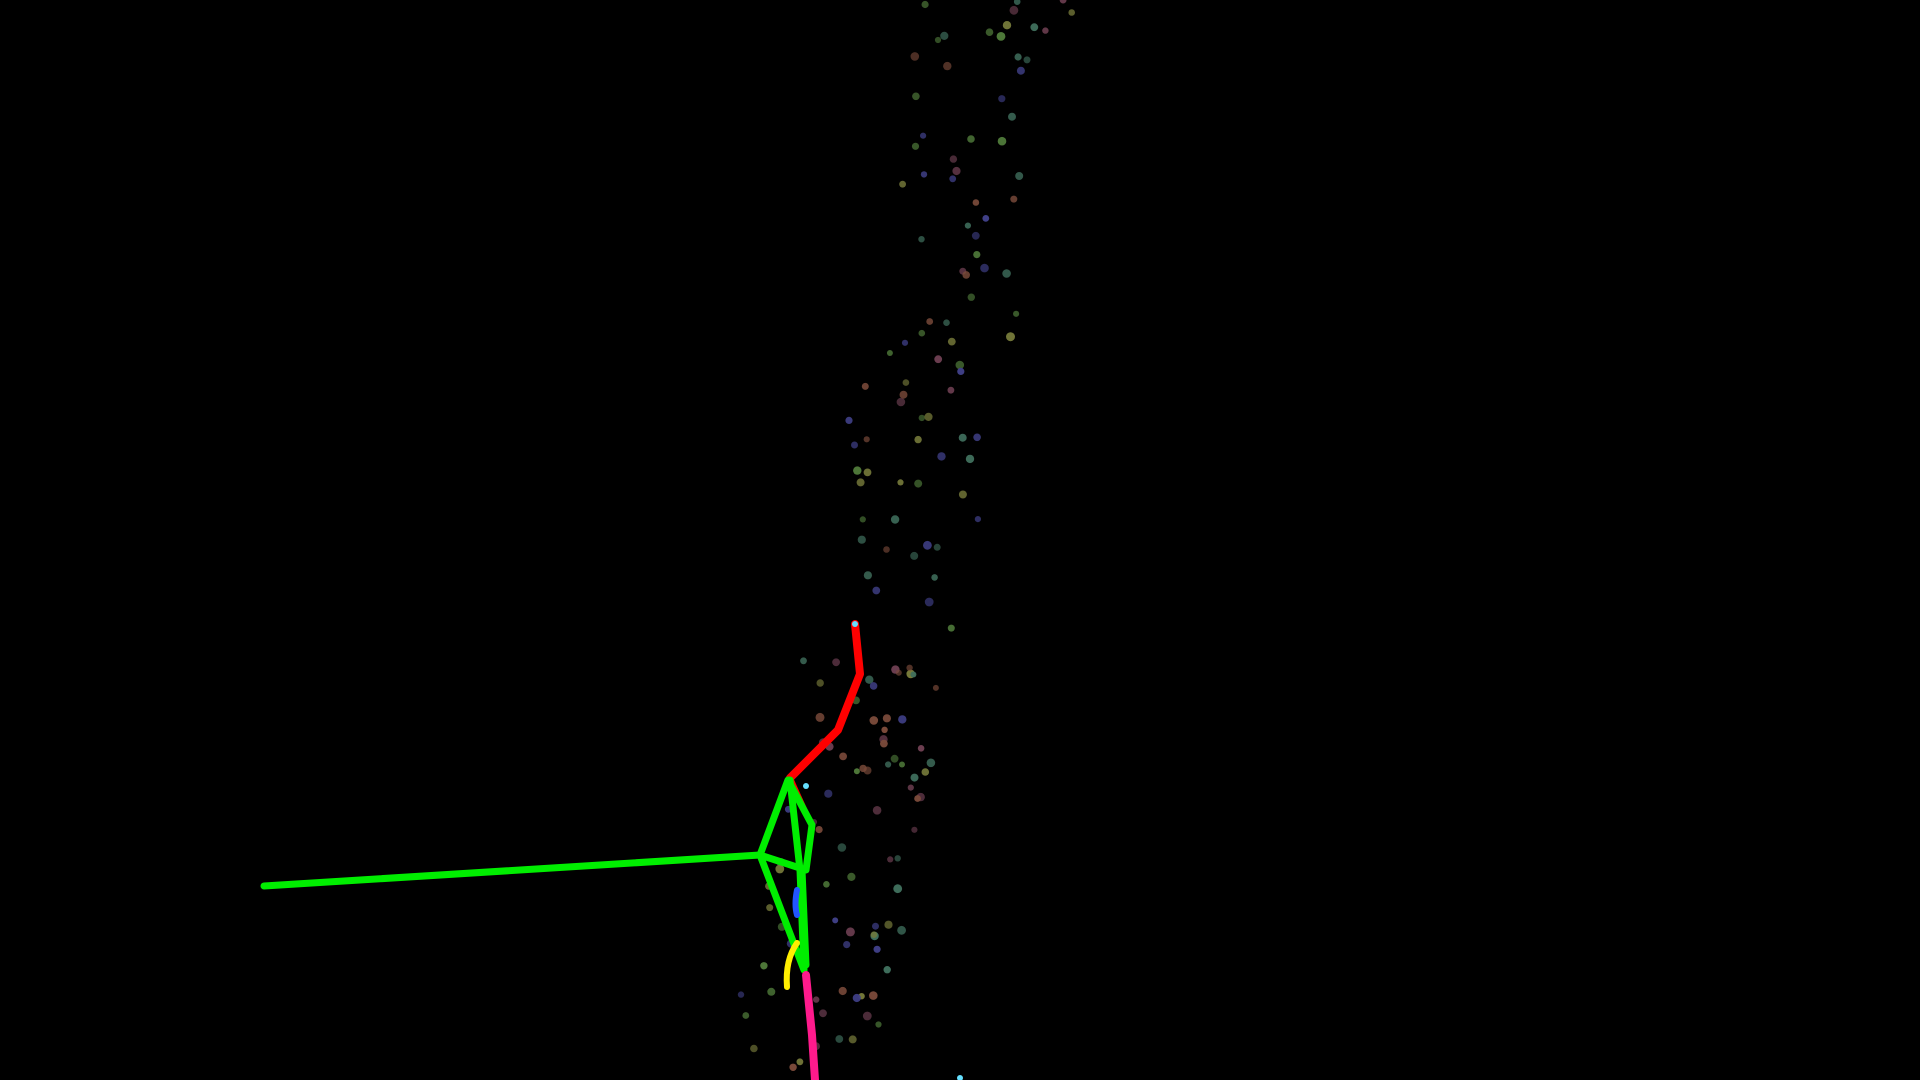 The height and width of the screenshot is (1080, 1920). What do you see at coordinates (791, 965) in the screenshot?
I see `yellow-trajectory-path` at bounding box center [791, 965].